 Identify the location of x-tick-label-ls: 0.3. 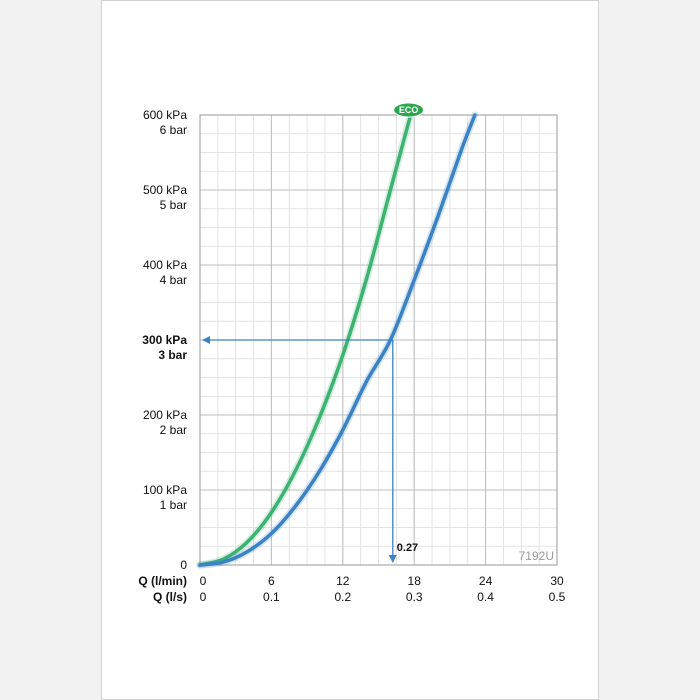
(414, 597).